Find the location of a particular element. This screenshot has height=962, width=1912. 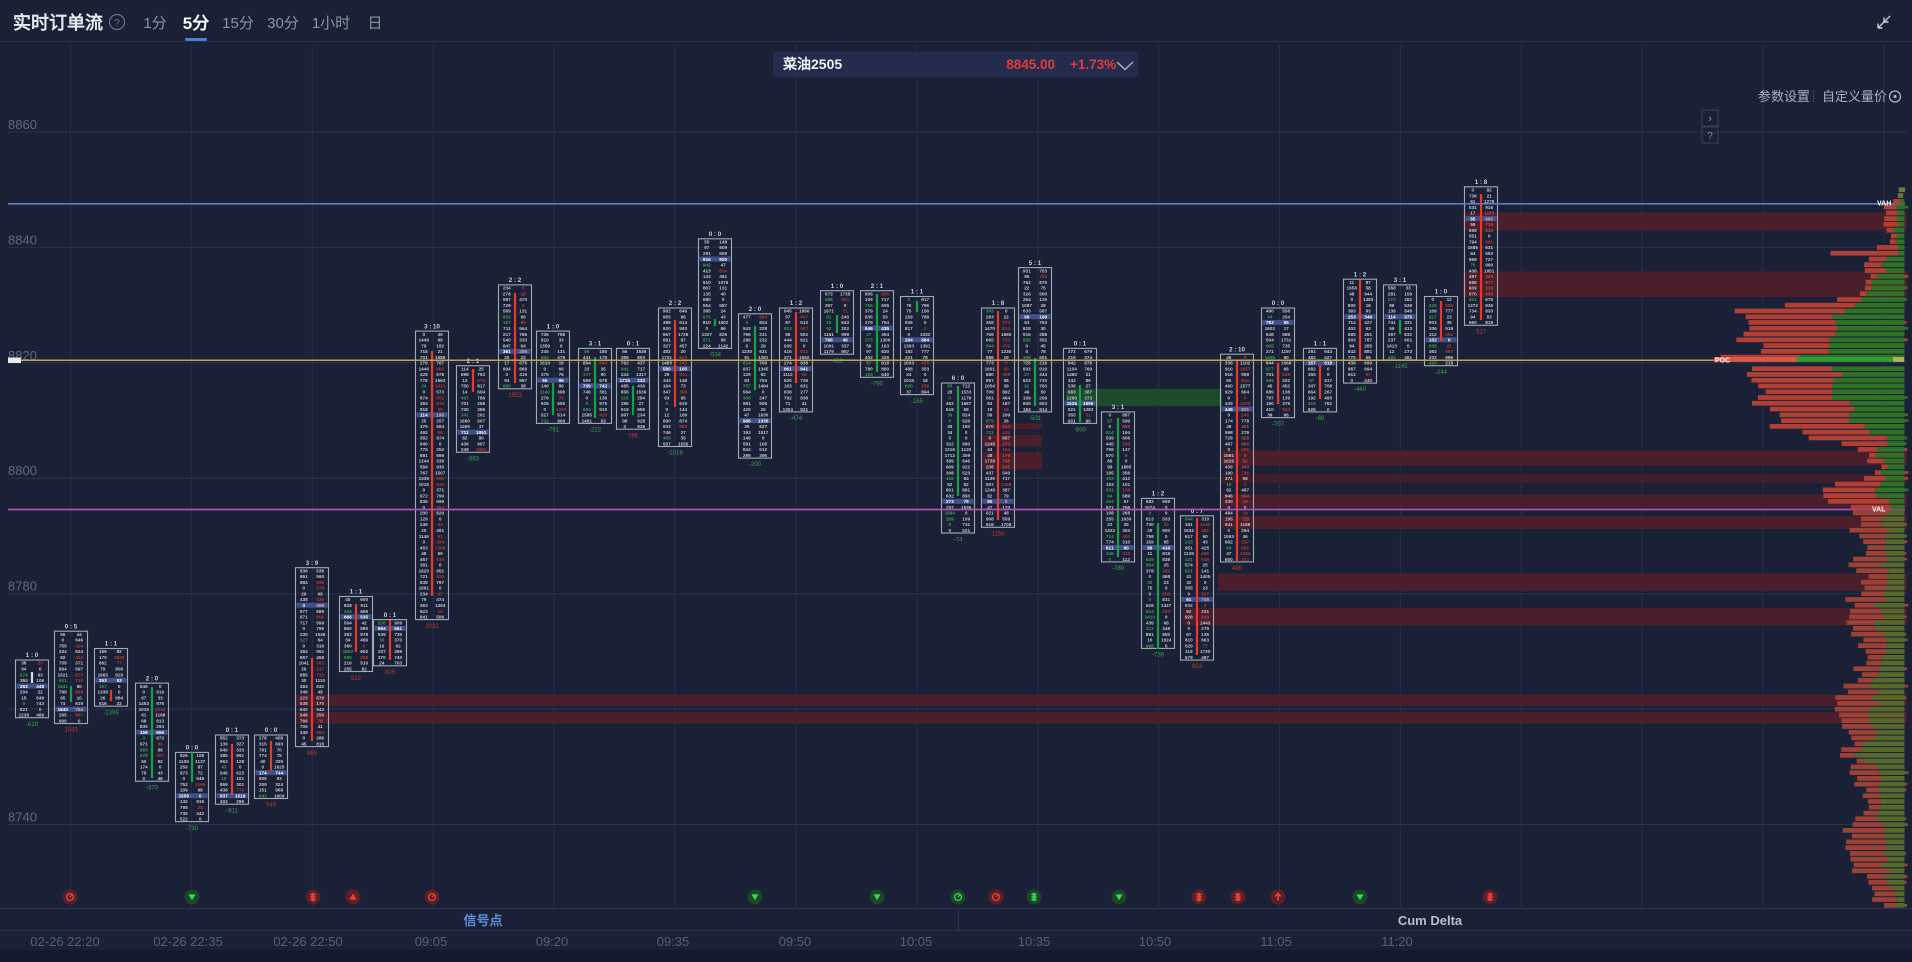

svg-text: 46 is located at coordinates (1027, 392).